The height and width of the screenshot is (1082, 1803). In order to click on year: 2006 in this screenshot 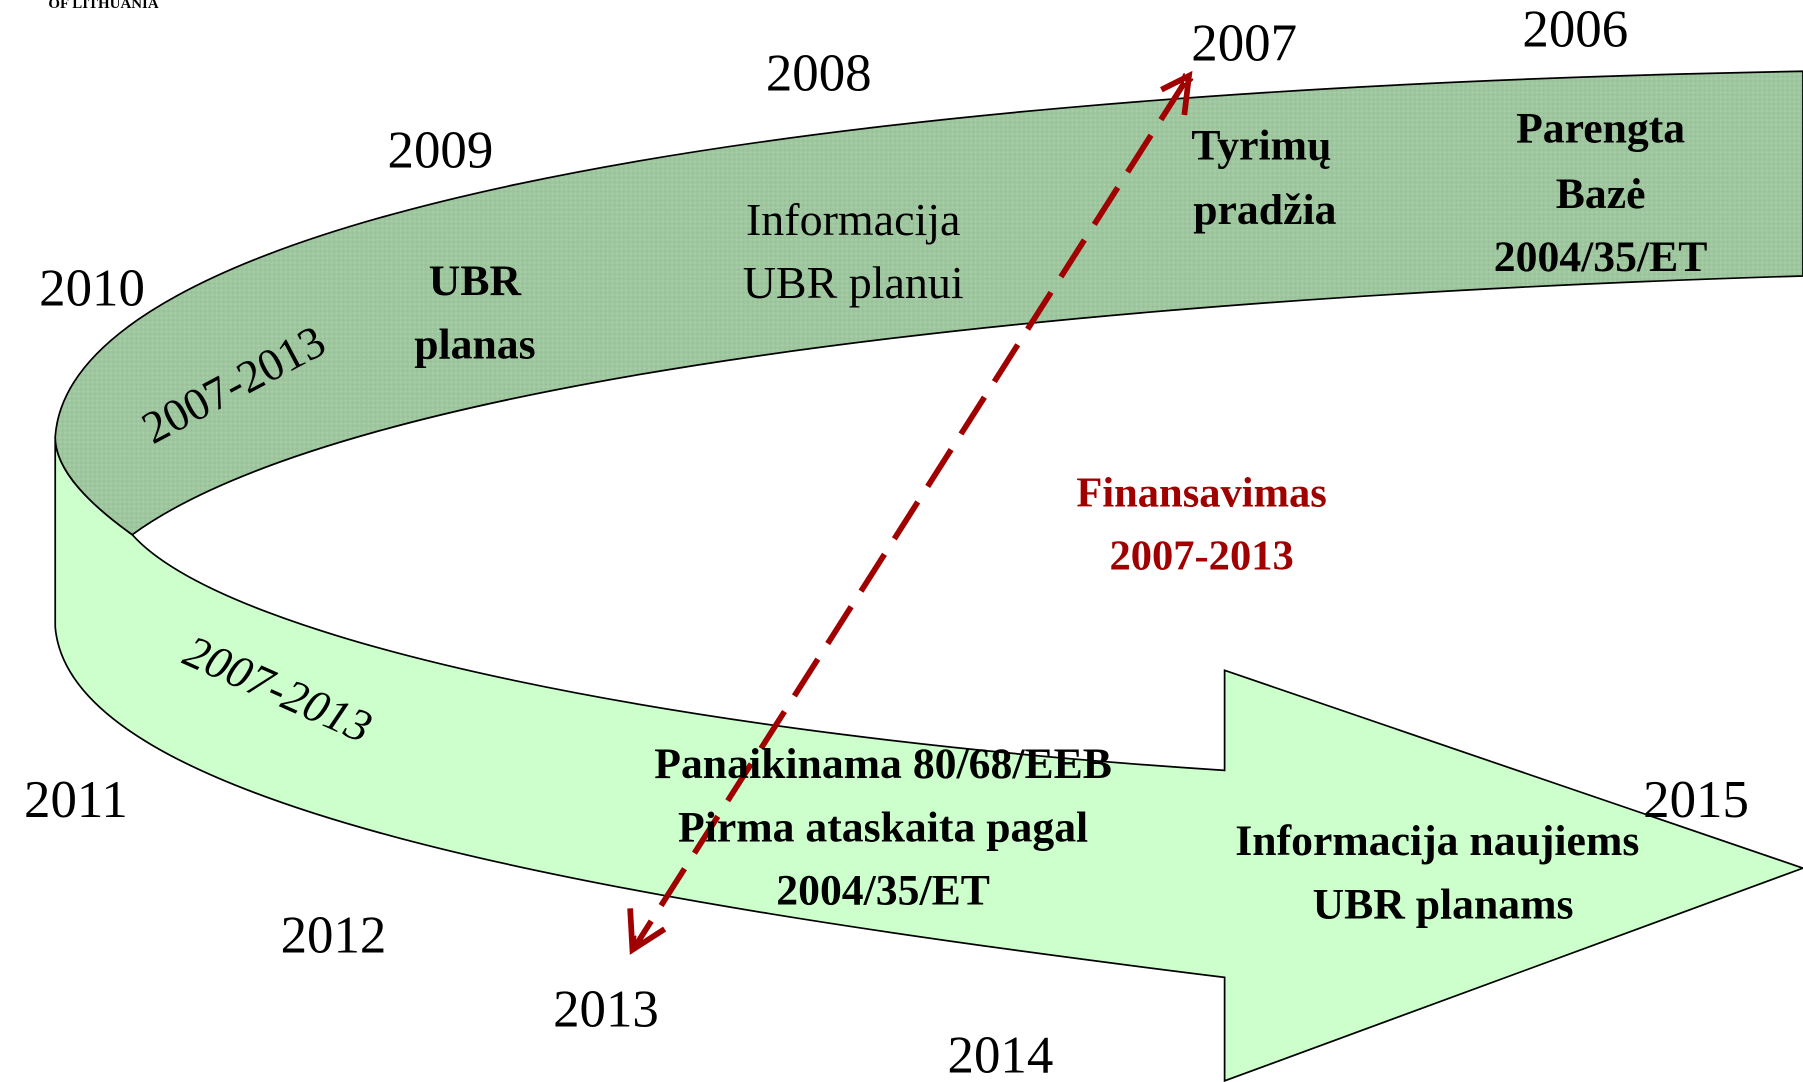, I will do `click(1575, 30)`.